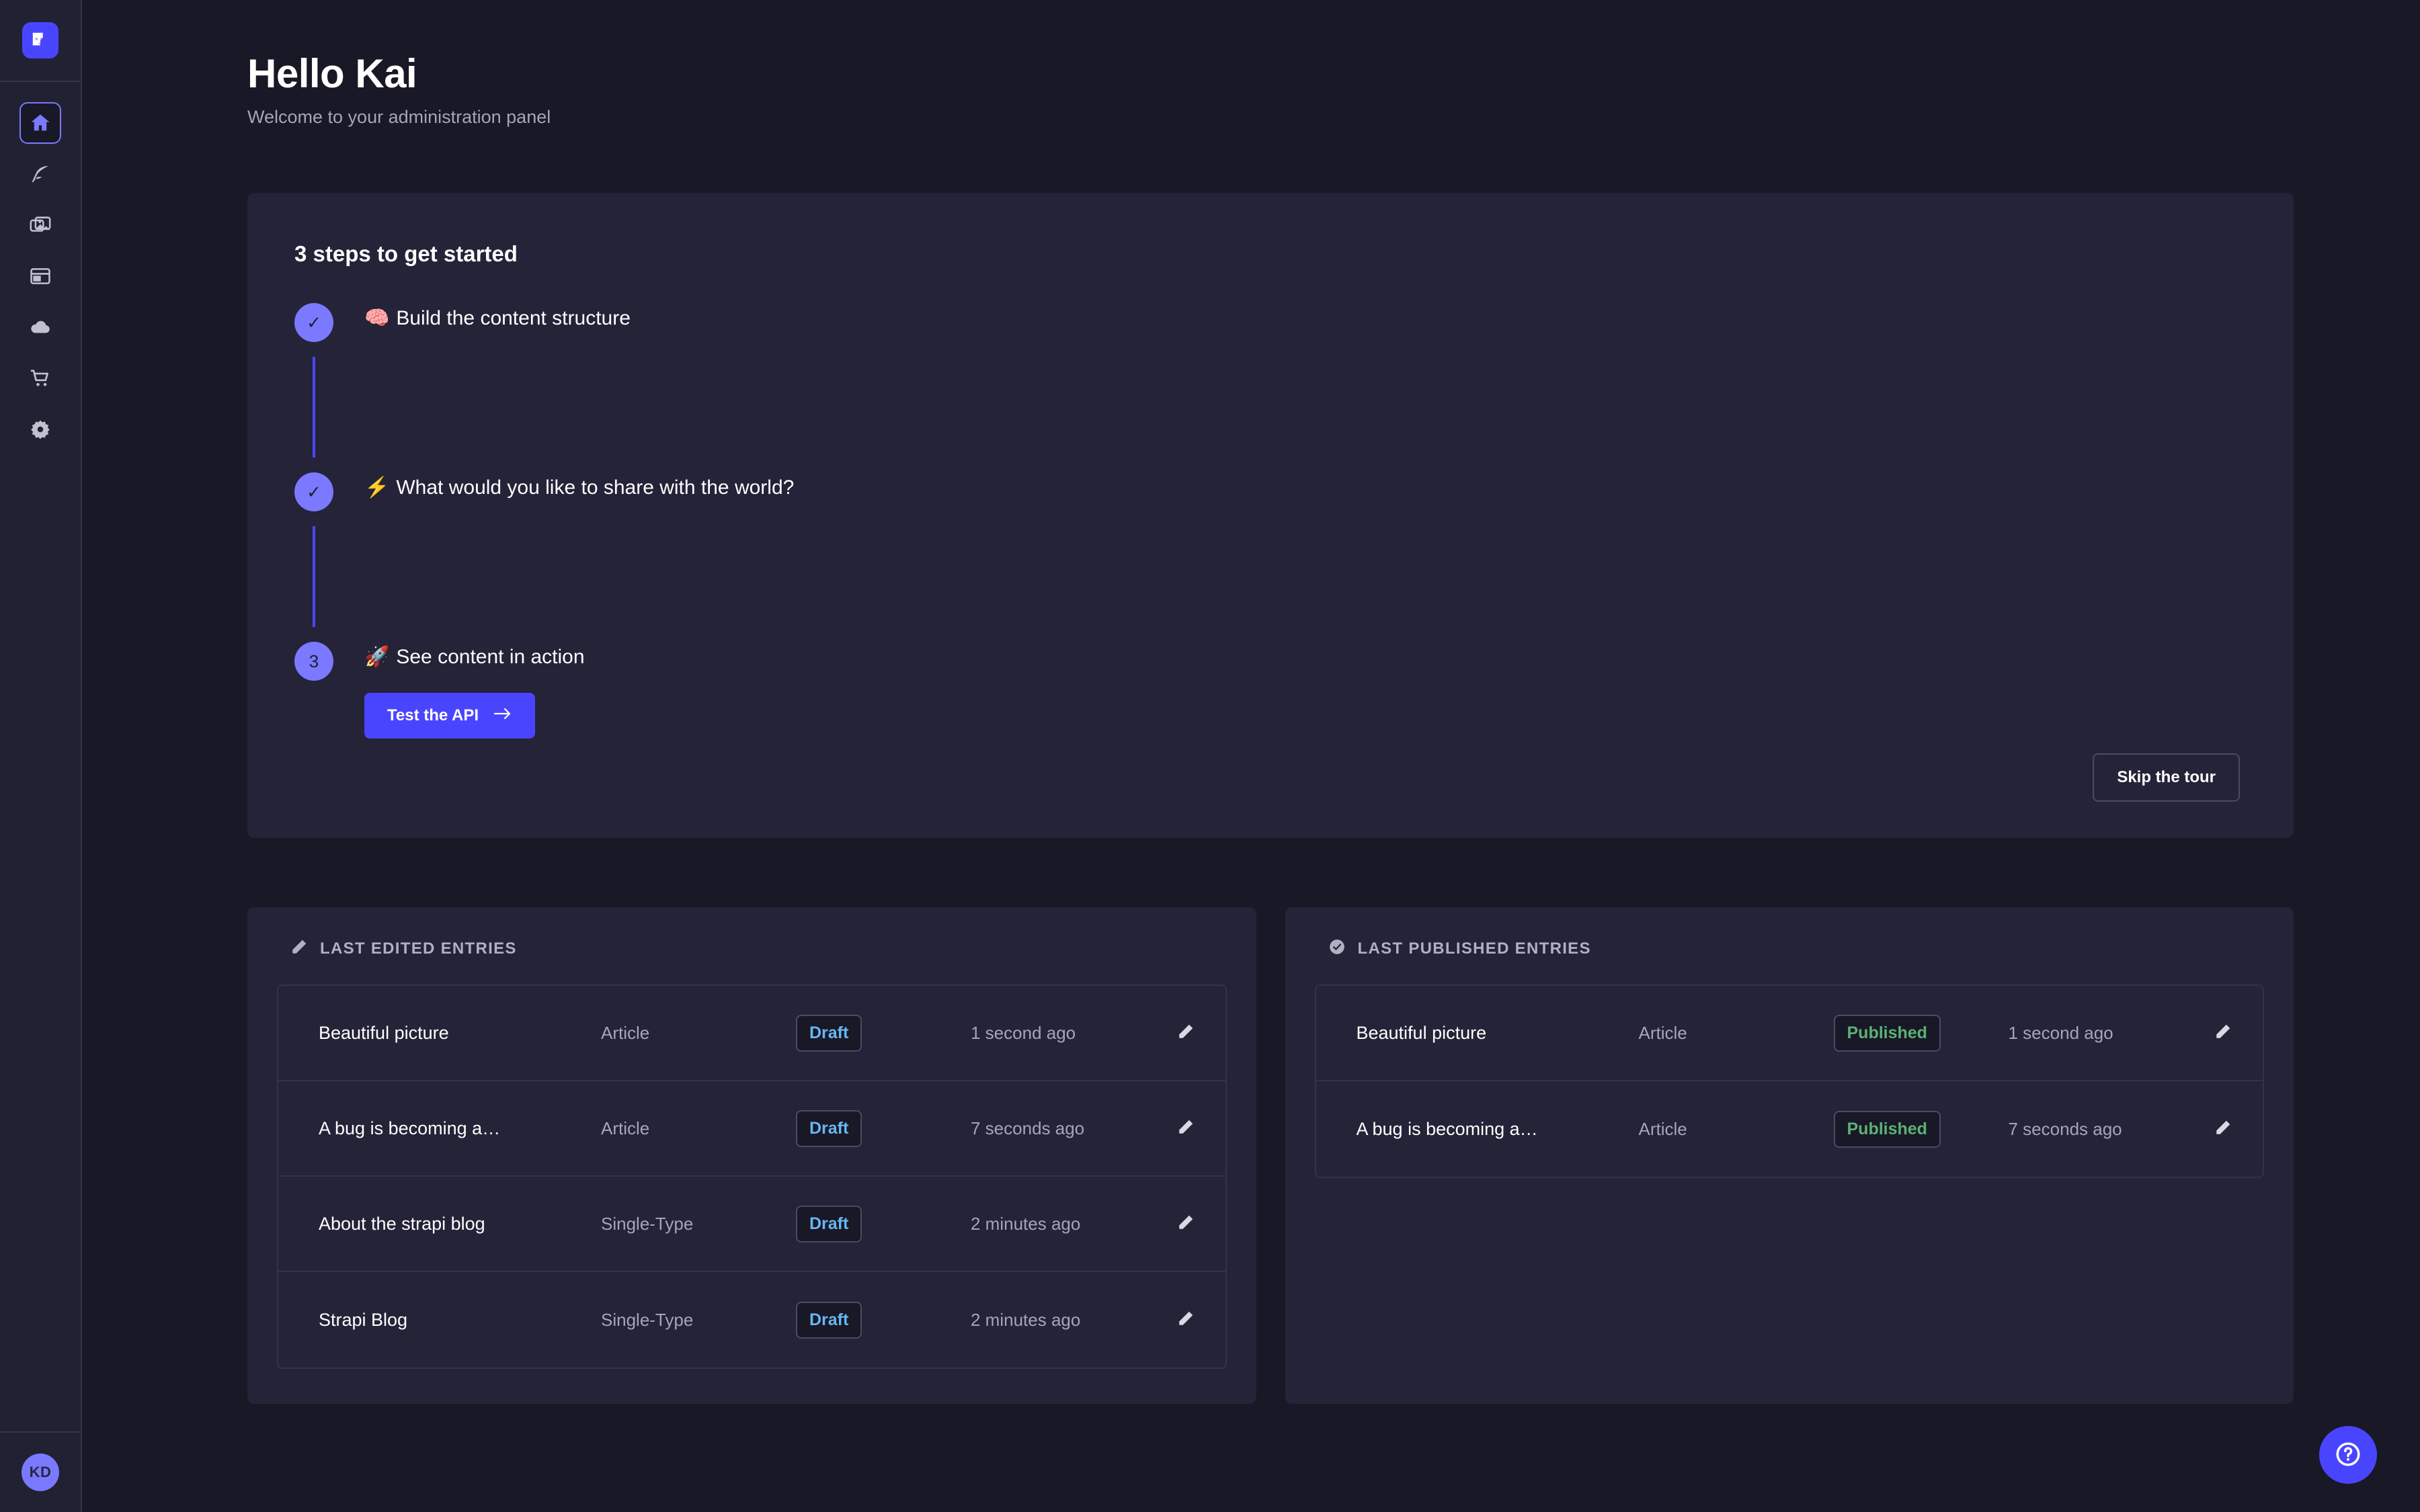 This screenshot has height=1512, width=2420. What do you see at coordinates (313, 661) in the screenshot?
I see `step-number-badge: 3` at bounding box center [313, 661].